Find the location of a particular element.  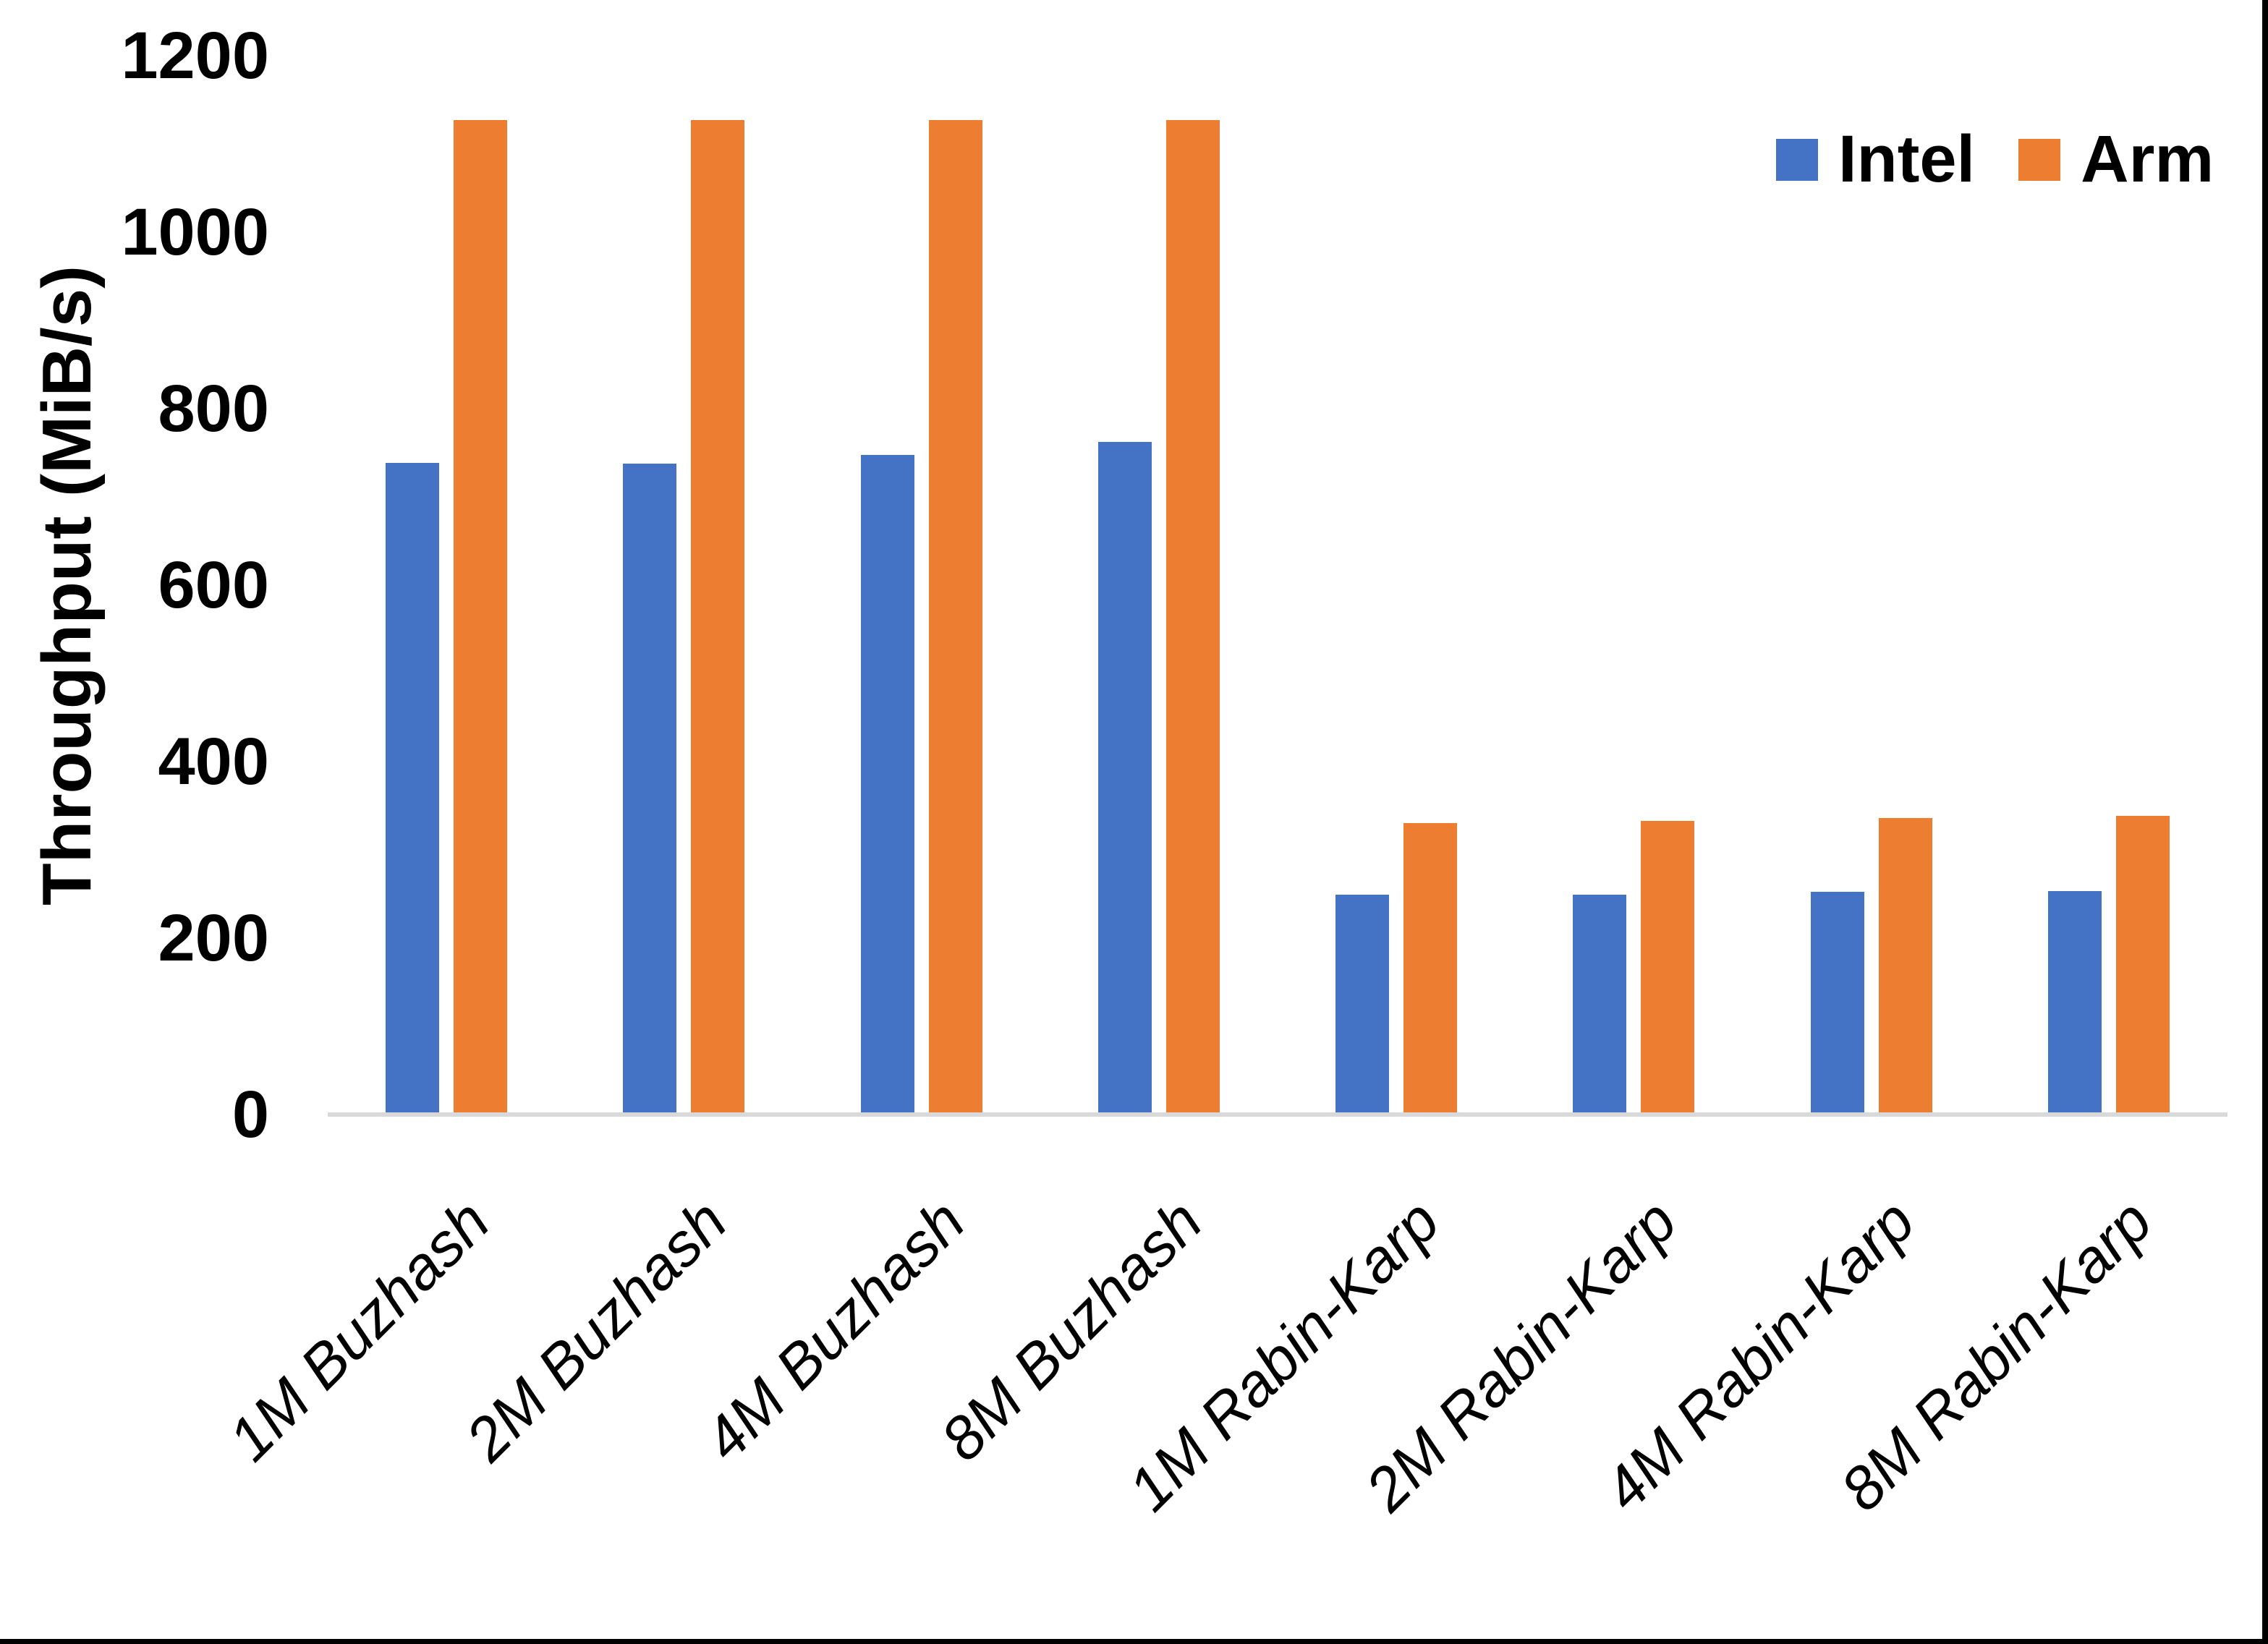

arm-swatch-icon is located at coordinates (2039, 159).